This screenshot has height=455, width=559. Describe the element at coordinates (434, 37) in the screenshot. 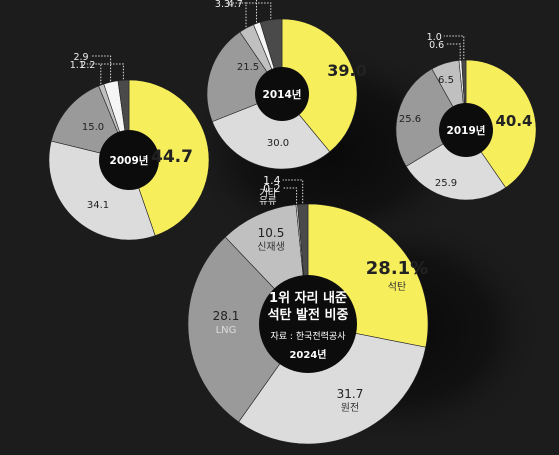

I see `callout-value-label: 1.0` at that location.